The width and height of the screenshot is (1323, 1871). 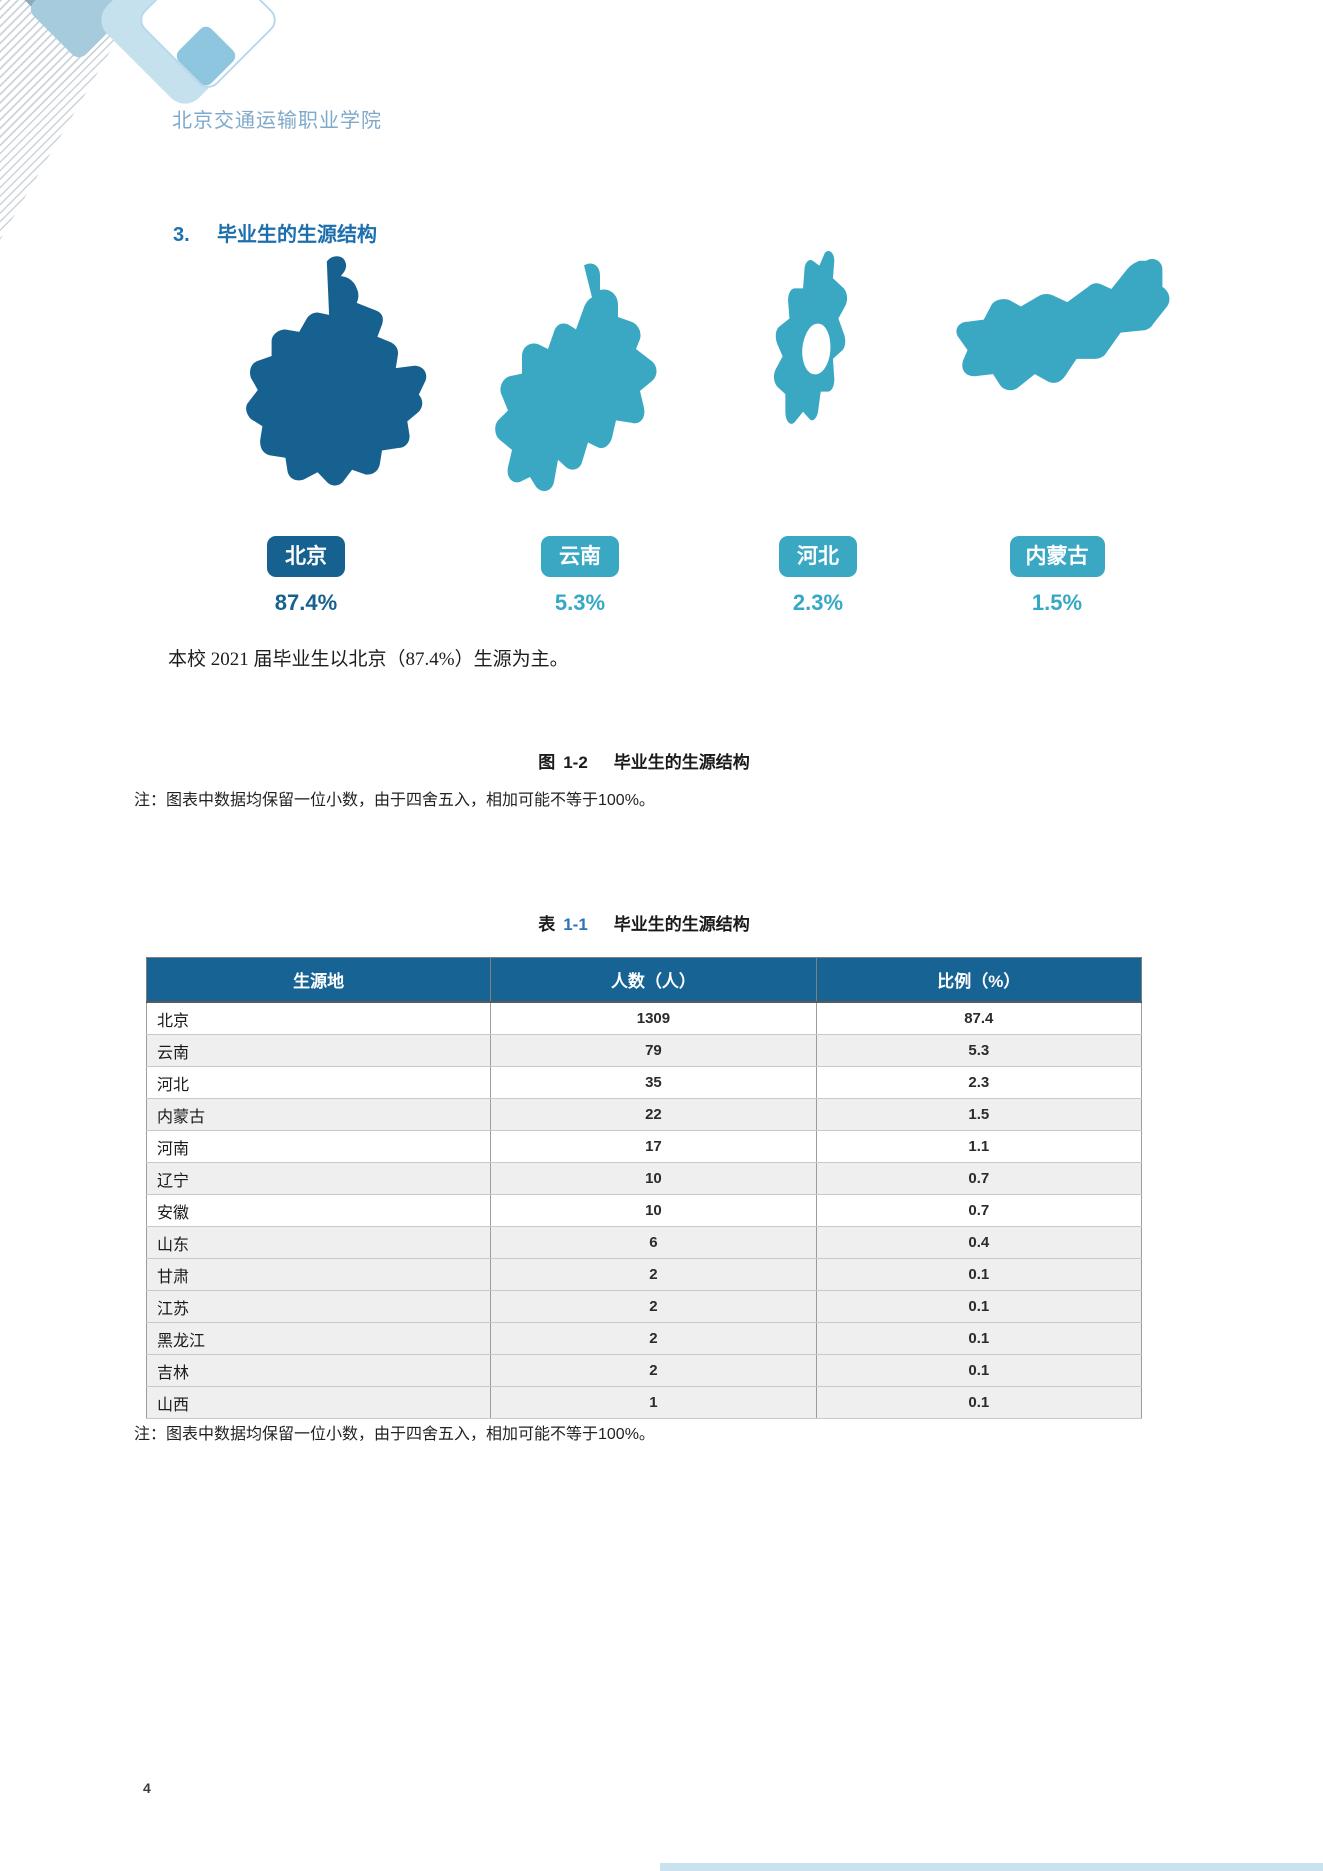 I want to click on table-cell: 22, so click(x=653, y=1114).